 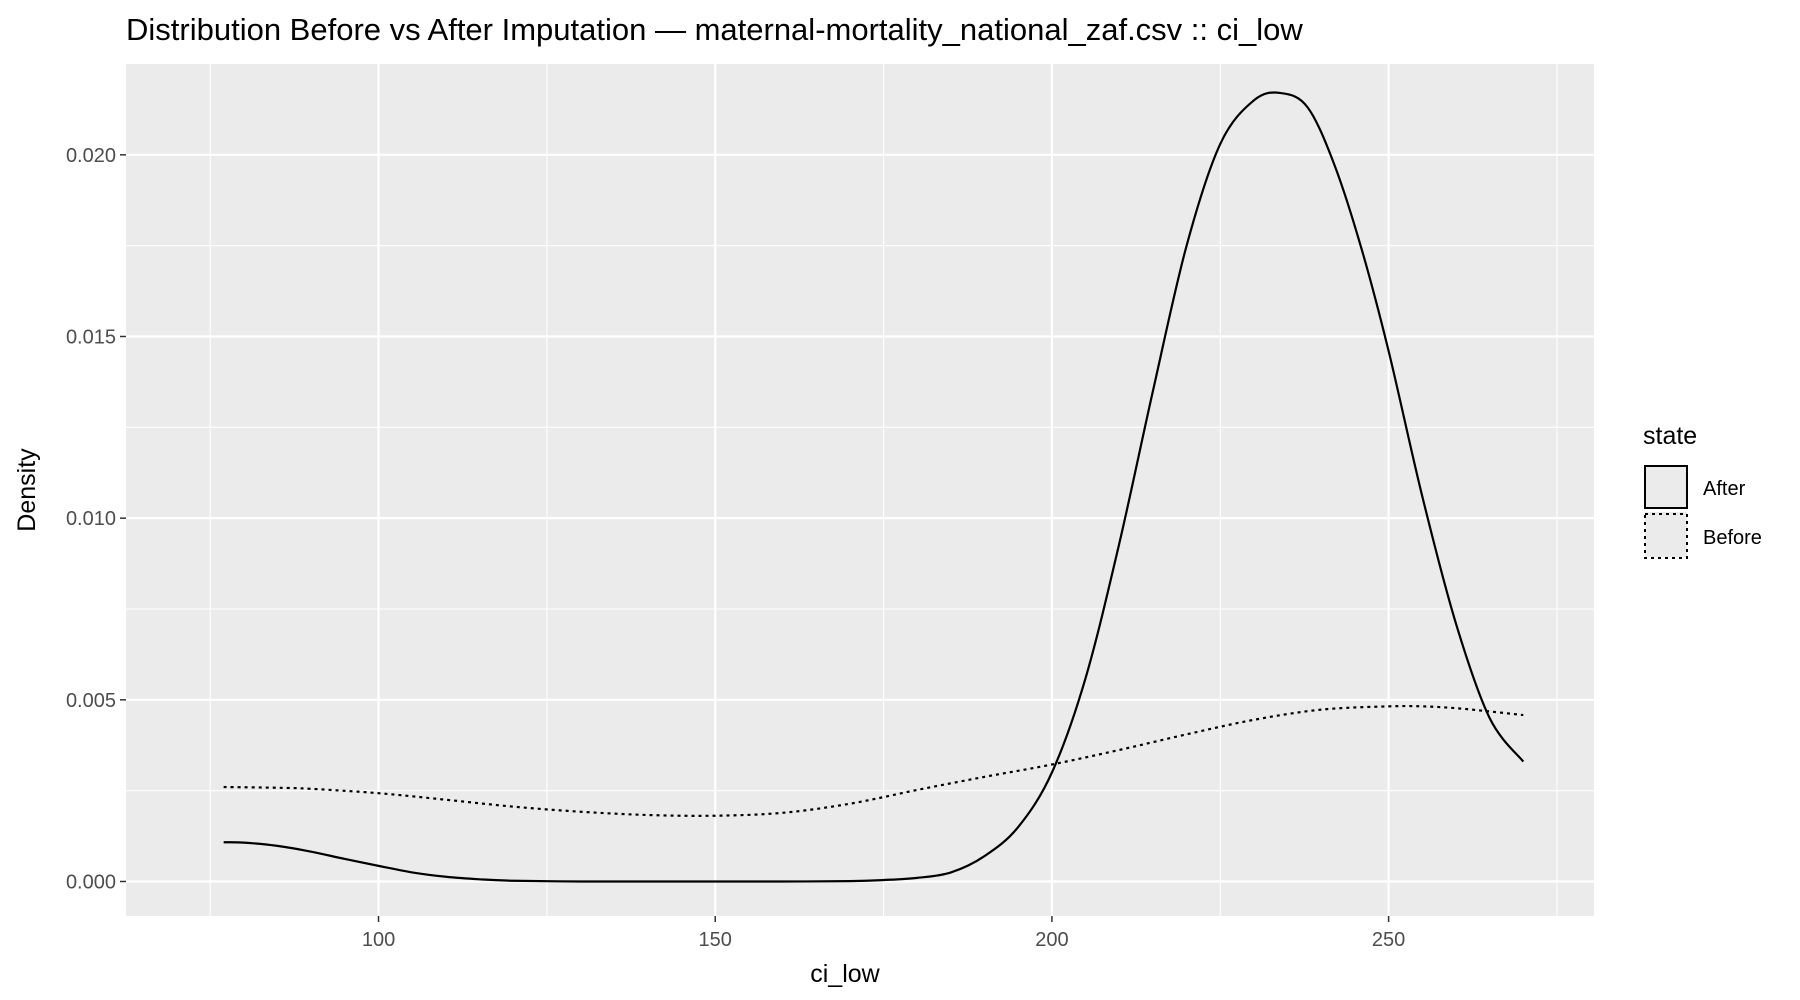 I want to click on legend-label-after: After, so click(x=1724, y=489).